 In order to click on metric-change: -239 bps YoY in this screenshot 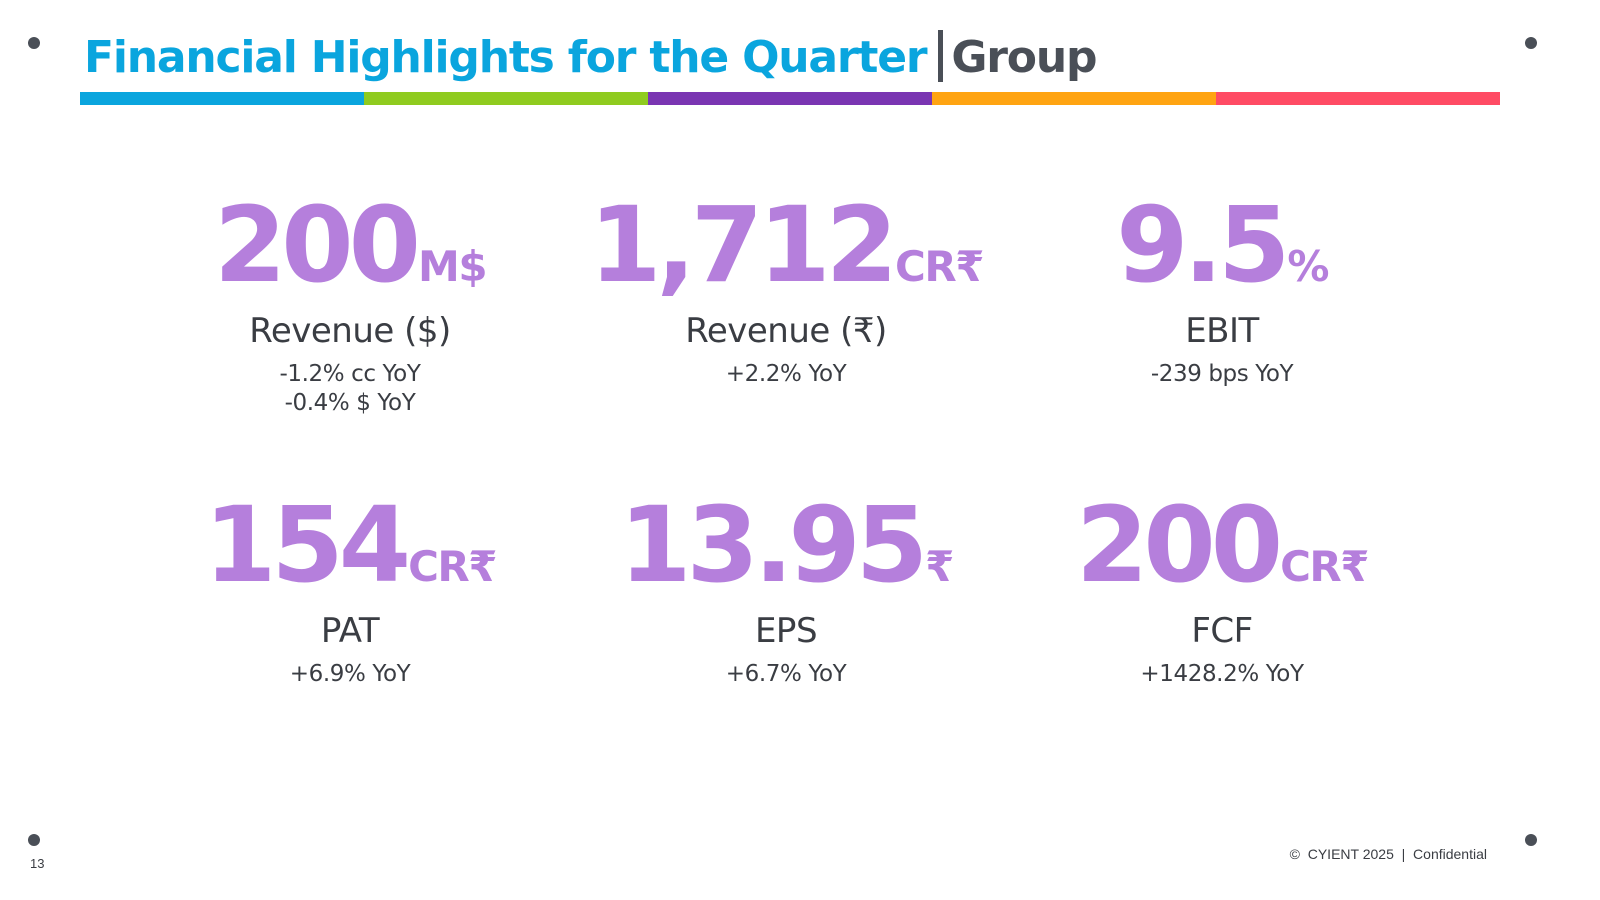, I will do `click(1222, 374)`.